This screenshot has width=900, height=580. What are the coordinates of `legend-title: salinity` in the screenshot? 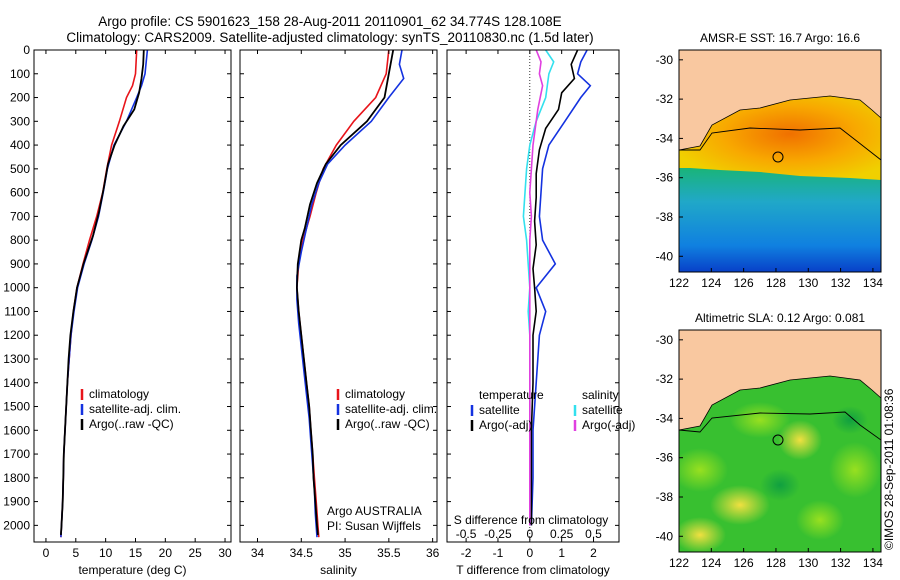 It's located at (600, 395).